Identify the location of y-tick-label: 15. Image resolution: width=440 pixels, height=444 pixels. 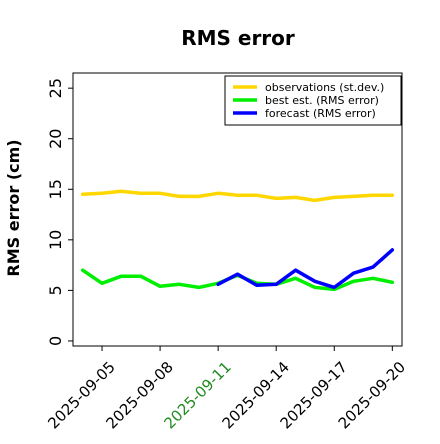
(55, 189).